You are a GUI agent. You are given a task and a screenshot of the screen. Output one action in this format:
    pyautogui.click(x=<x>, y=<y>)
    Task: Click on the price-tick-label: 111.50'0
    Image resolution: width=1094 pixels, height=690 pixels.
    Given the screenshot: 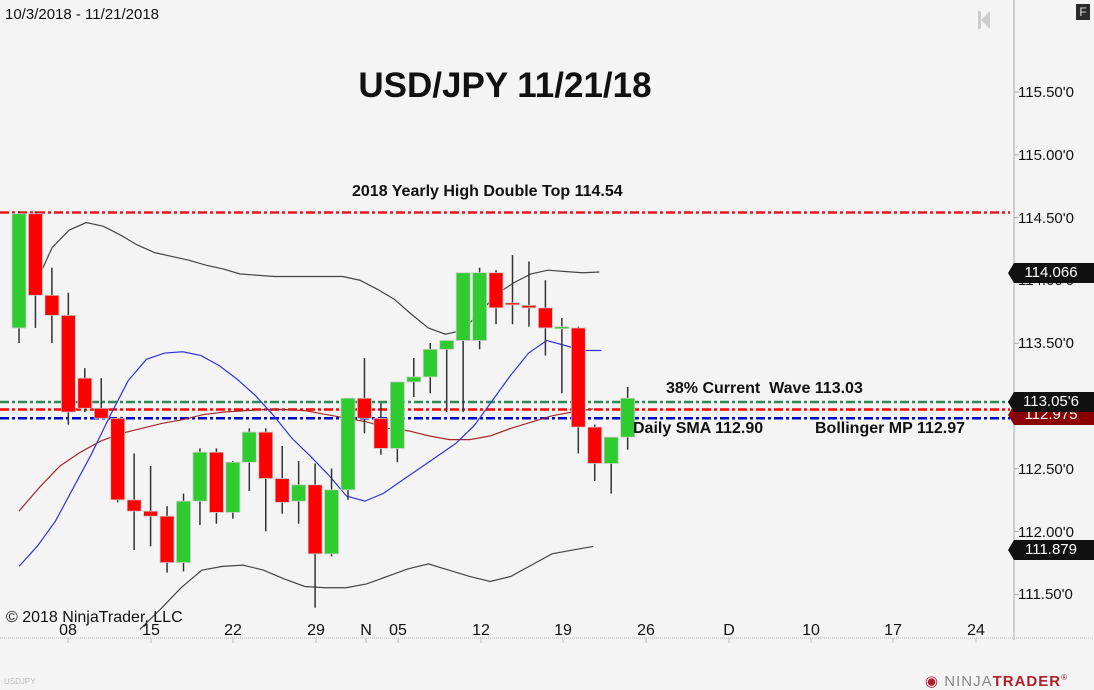 What is the action you would take?
    pyautogui.click(x=1045, y=595)
    